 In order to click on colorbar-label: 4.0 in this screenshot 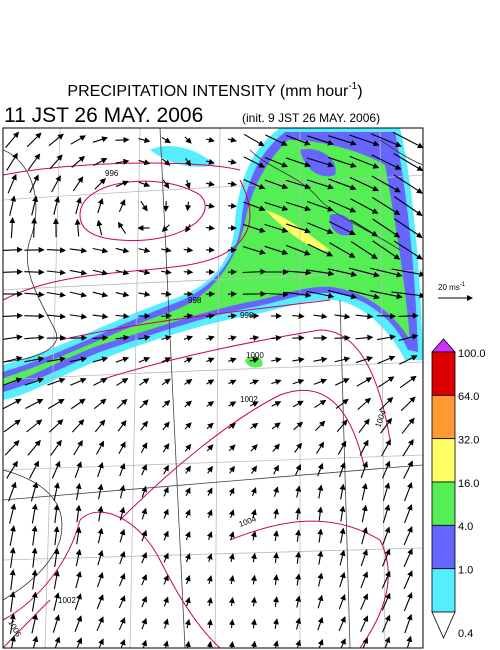, I will do `click(465, 527)`.